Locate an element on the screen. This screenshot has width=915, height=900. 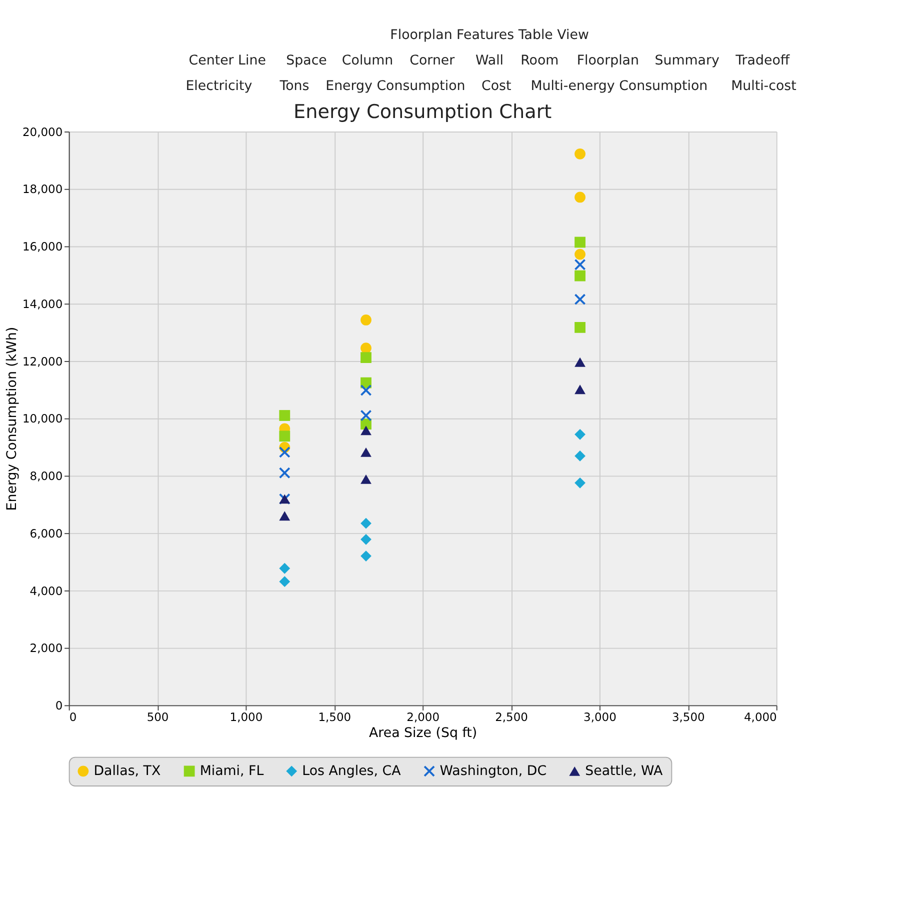
legend-label: Miami, FL is located at coordinates (232, 771).